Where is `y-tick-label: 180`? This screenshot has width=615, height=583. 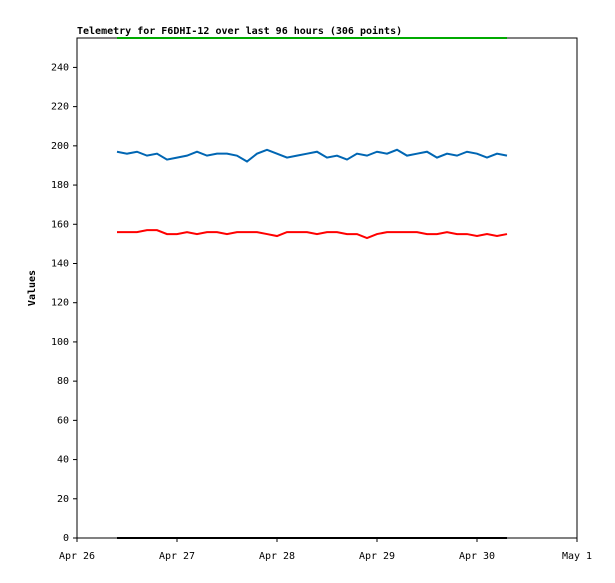 y-tick-label: 180 is located at coordinates (60, 185).